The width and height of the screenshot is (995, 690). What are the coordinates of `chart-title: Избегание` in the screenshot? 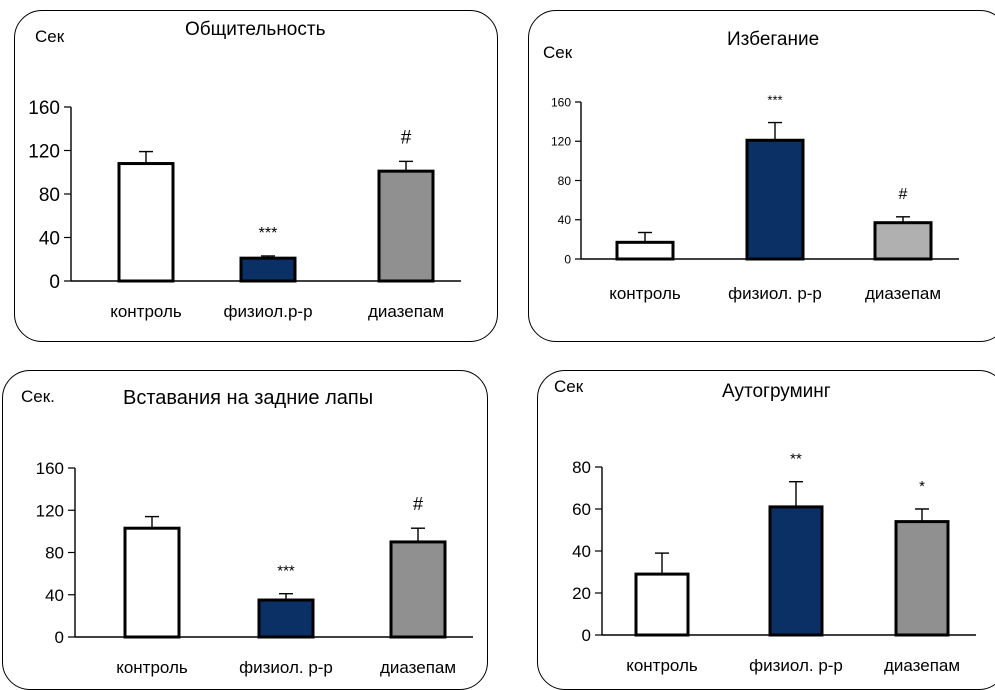 It's located at (773, 39).